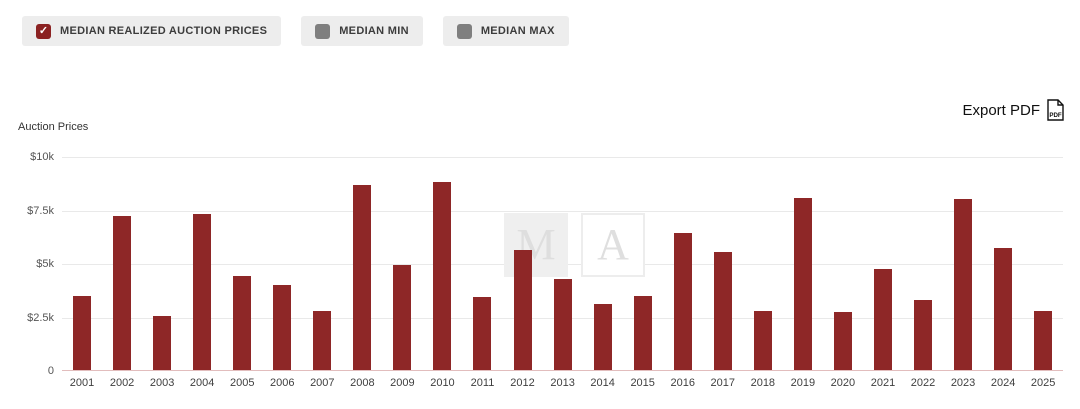 Image resolution: width=1080 pixels, height=409 pixels. What do you see at coordinates (322, 264) in the screenshot?
I see `bar-2007` at bounding box center [322, 264].